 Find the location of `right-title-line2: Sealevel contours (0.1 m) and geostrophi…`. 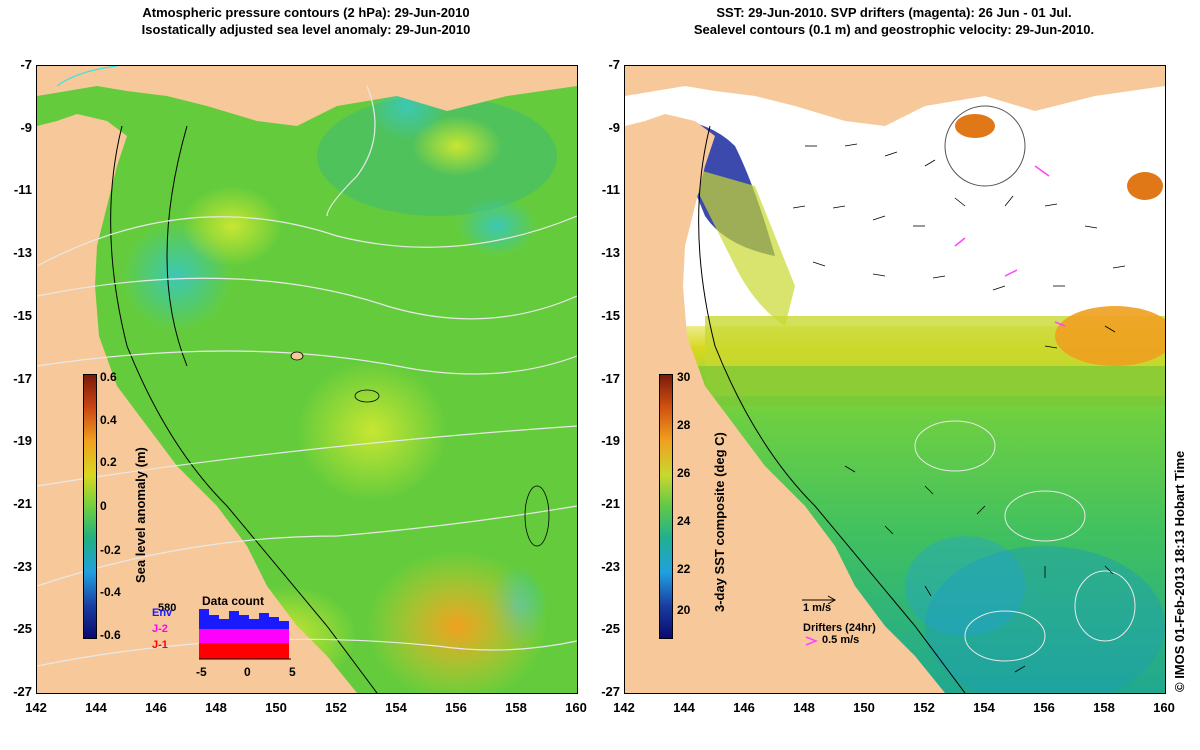

right-title-line2: Sealevel contours (0.1 m) and geostrophi… is located at coordinates (894, 29).